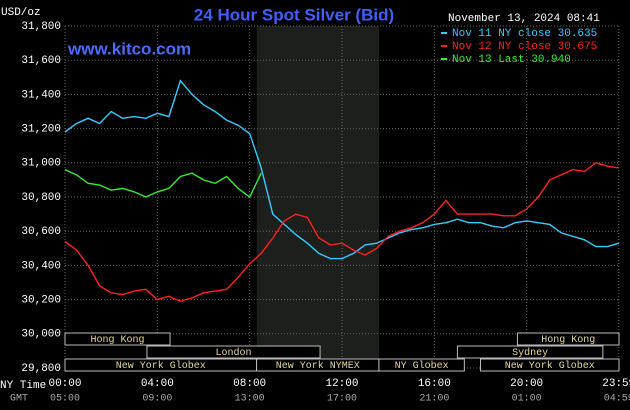 The image size is (630, 410). What do you see at coordinates (524, 47) in the screenshot?
I see `legend-label: Nov 12 NY close 30.675` at bounding box center [524, 47].